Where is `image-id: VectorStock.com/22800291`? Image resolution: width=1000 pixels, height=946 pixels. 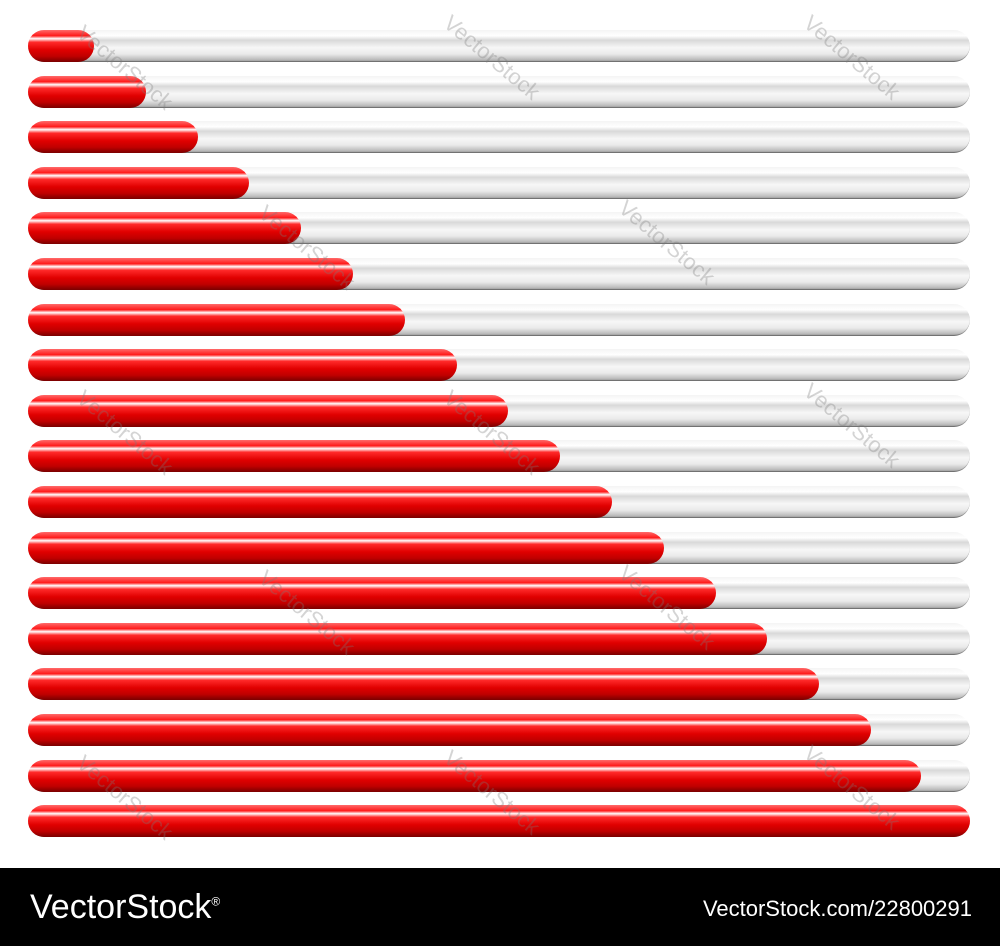 image-id: VectorStock.com/22800291 is located at coordinates (837, 908).